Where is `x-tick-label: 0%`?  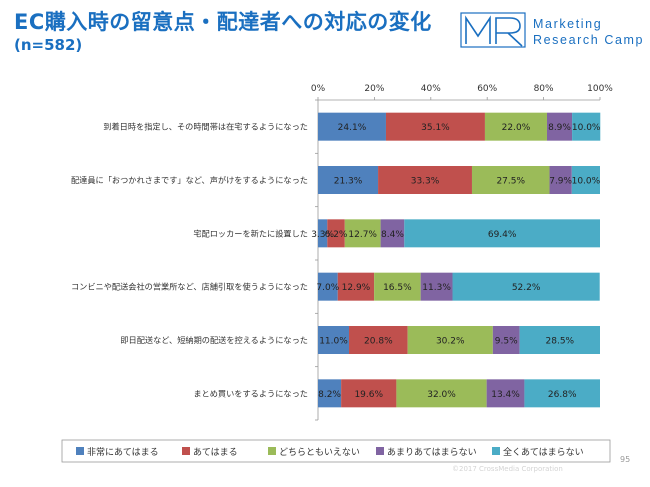
x-tick-label: 0% is located at coordinates (318, 89).